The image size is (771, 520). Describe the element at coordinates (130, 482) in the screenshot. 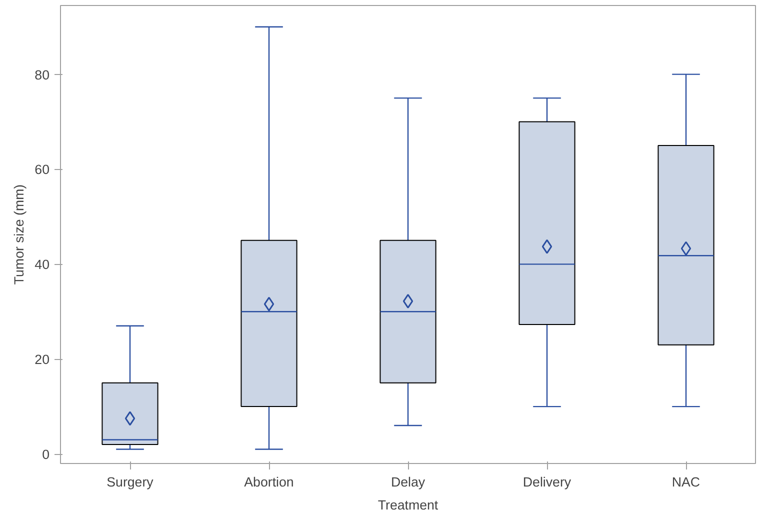

I see `x-tick-label: Surgery` at that location.